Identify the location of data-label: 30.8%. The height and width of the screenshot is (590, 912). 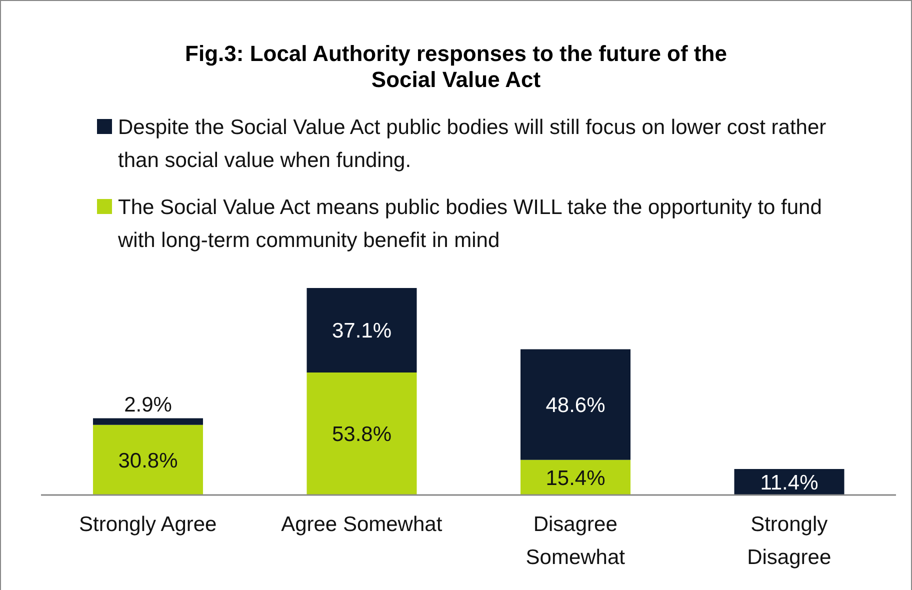
(148, 460).